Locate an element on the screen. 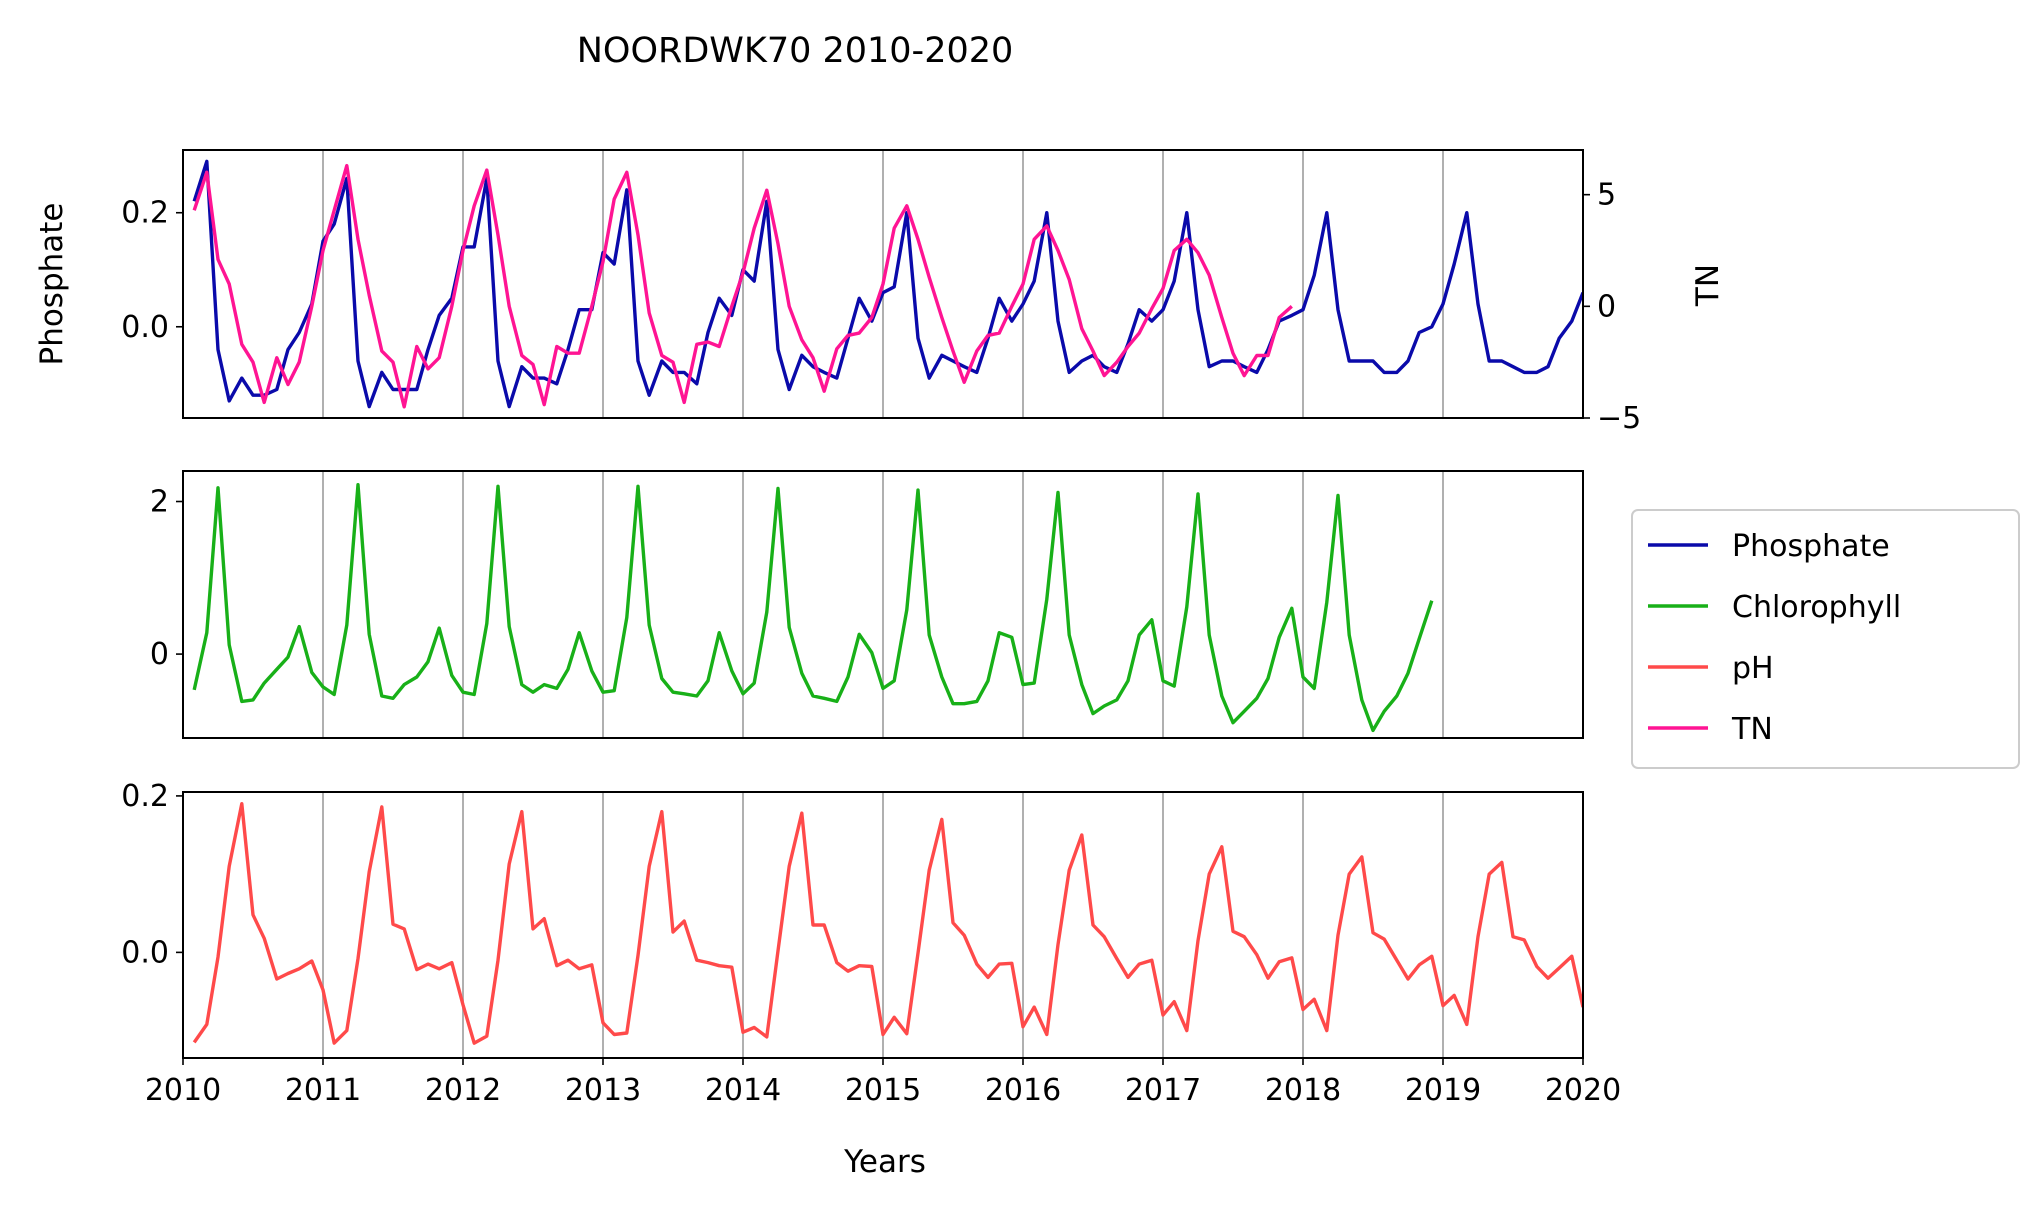 This screenshot has height=1216, width=2036. secondary-y-tick-label: −5 is located at coordinates (1619, 418).